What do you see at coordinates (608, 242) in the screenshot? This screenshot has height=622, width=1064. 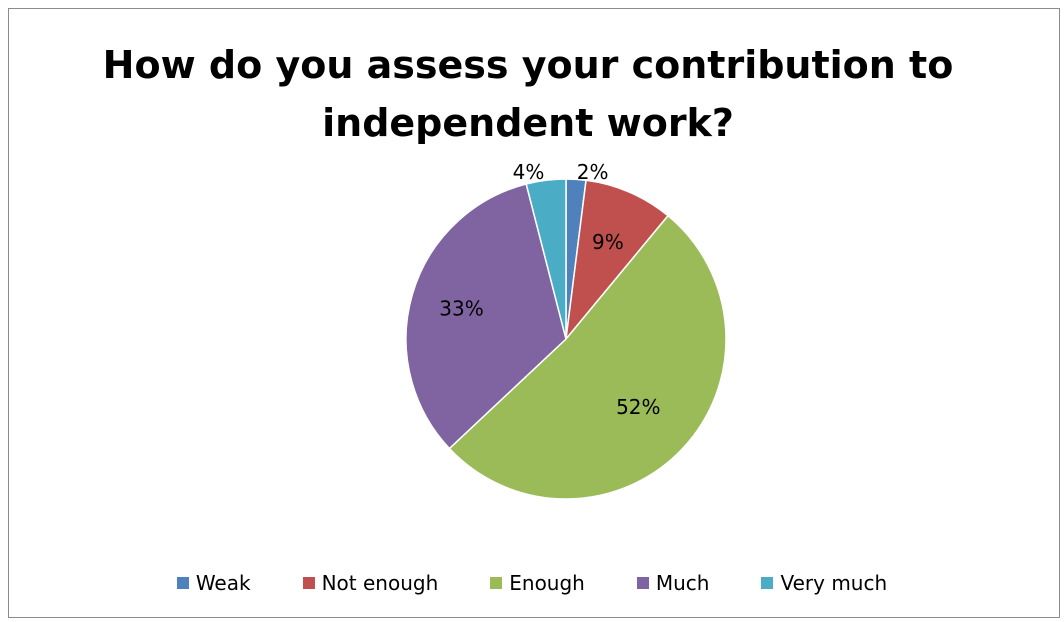 I see `data-label-not-enough: 9%` at bounding box center [608, 242].